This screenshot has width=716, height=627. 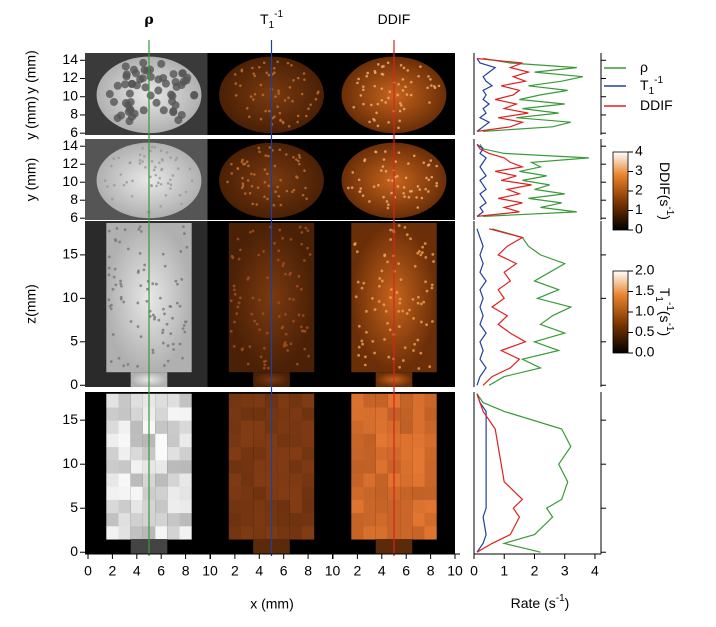 I want to click on x-tick-label: 1, so click(x=504, y=571).